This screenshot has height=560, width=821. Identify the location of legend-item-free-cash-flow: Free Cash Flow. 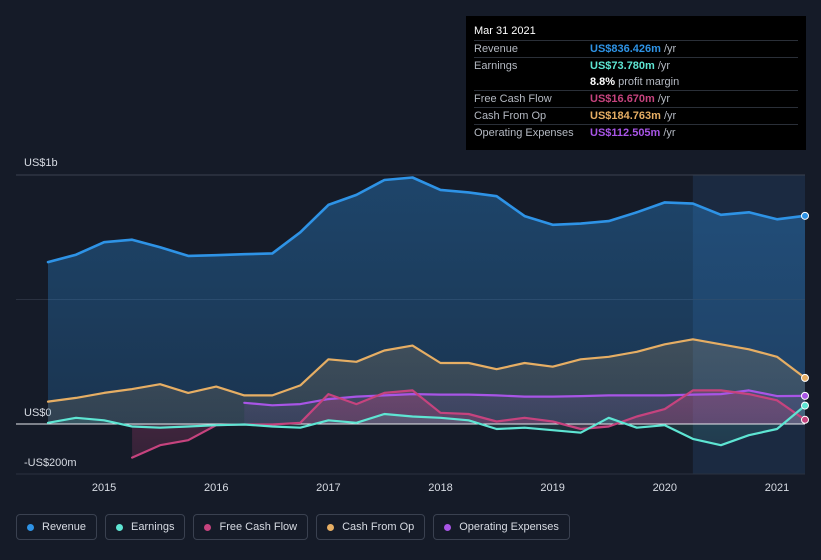
(251, 527).